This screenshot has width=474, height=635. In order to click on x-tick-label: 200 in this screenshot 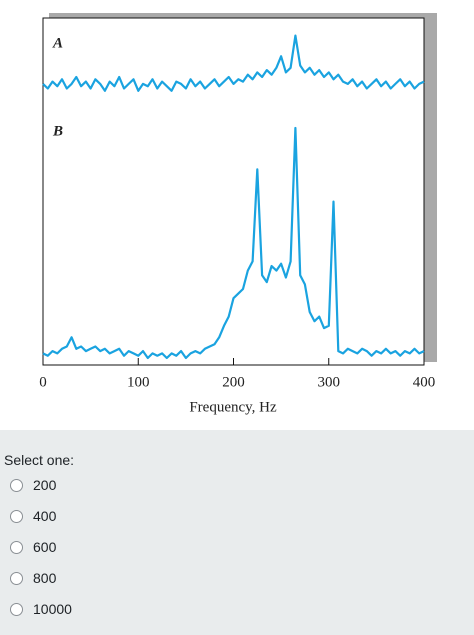, I will do `click(233, 382)`.